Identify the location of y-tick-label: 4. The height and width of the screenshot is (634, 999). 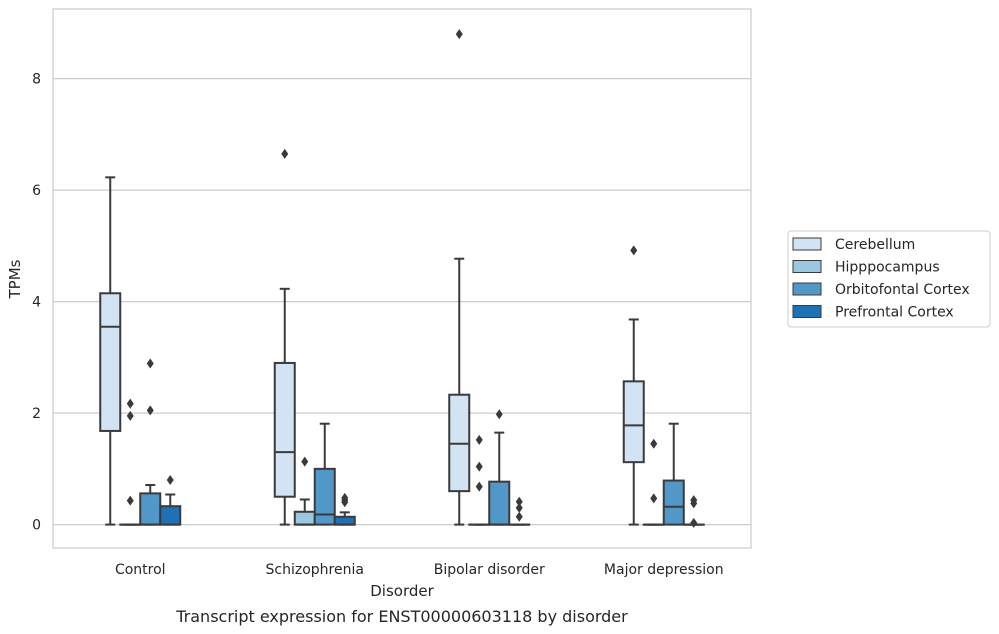
(36, 303).